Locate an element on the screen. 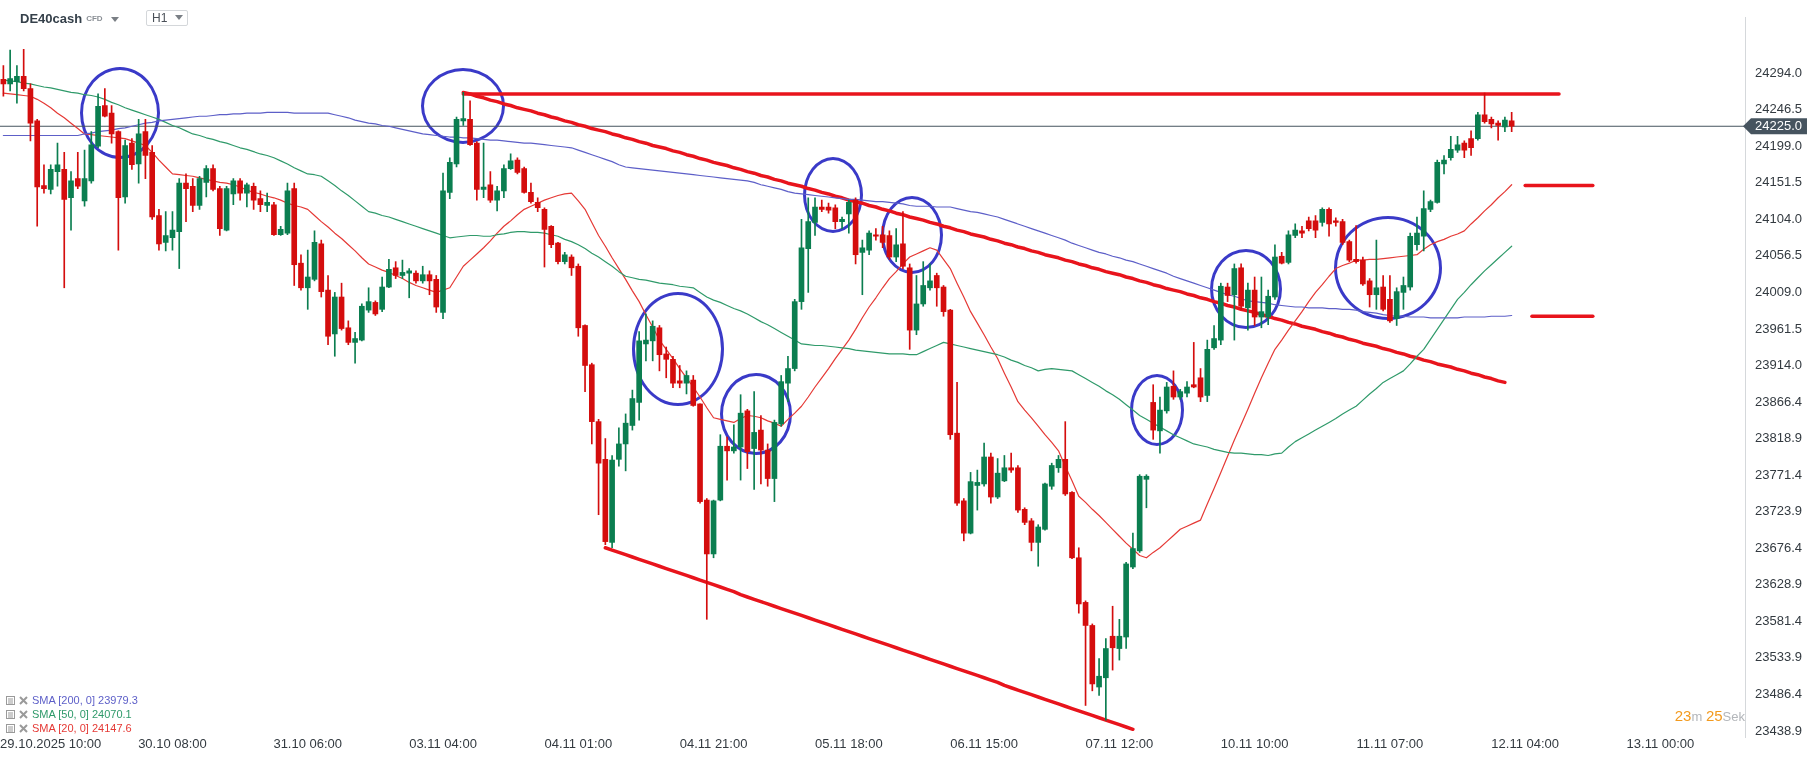 The image size is (1815, 761). x-tick-label: 13.11 00:00 is located at coordinates (1660, 743).